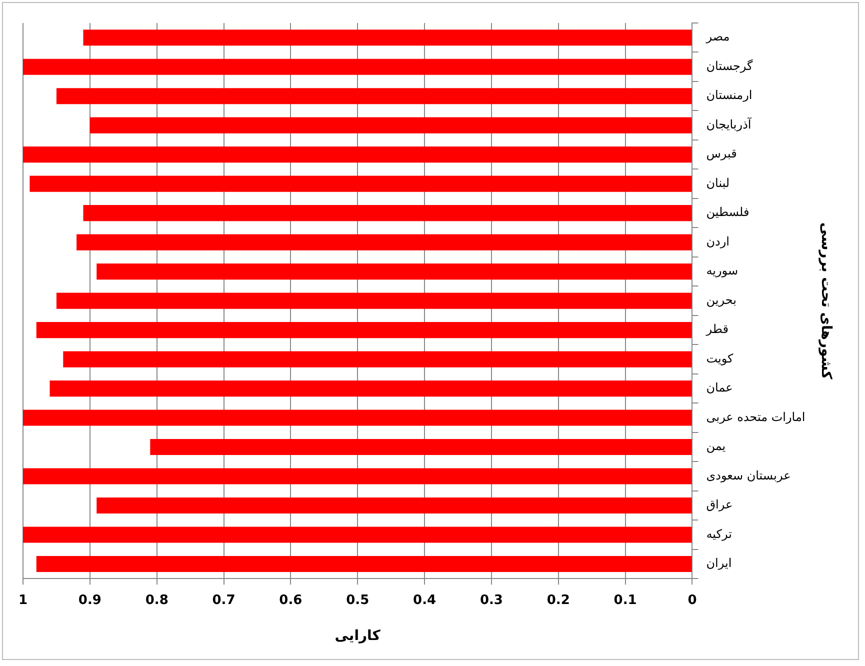 This screenshot has width=865, height=666. I want to click on y-tick-label: امارات متحده عربی, so click(756, 417).